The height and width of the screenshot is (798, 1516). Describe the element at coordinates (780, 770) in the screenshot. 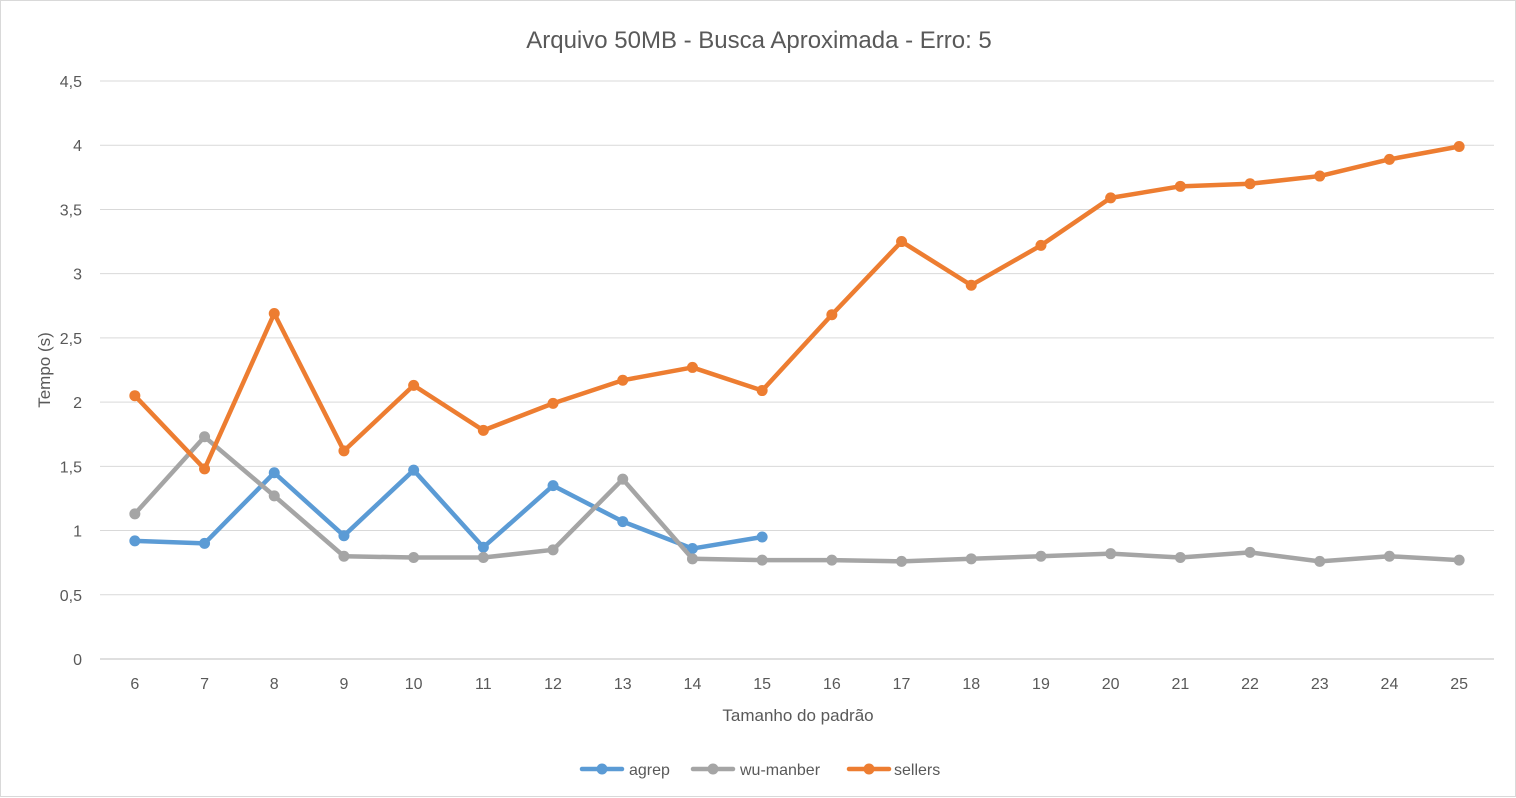

I see `legend-label: wu-manber` at that location.